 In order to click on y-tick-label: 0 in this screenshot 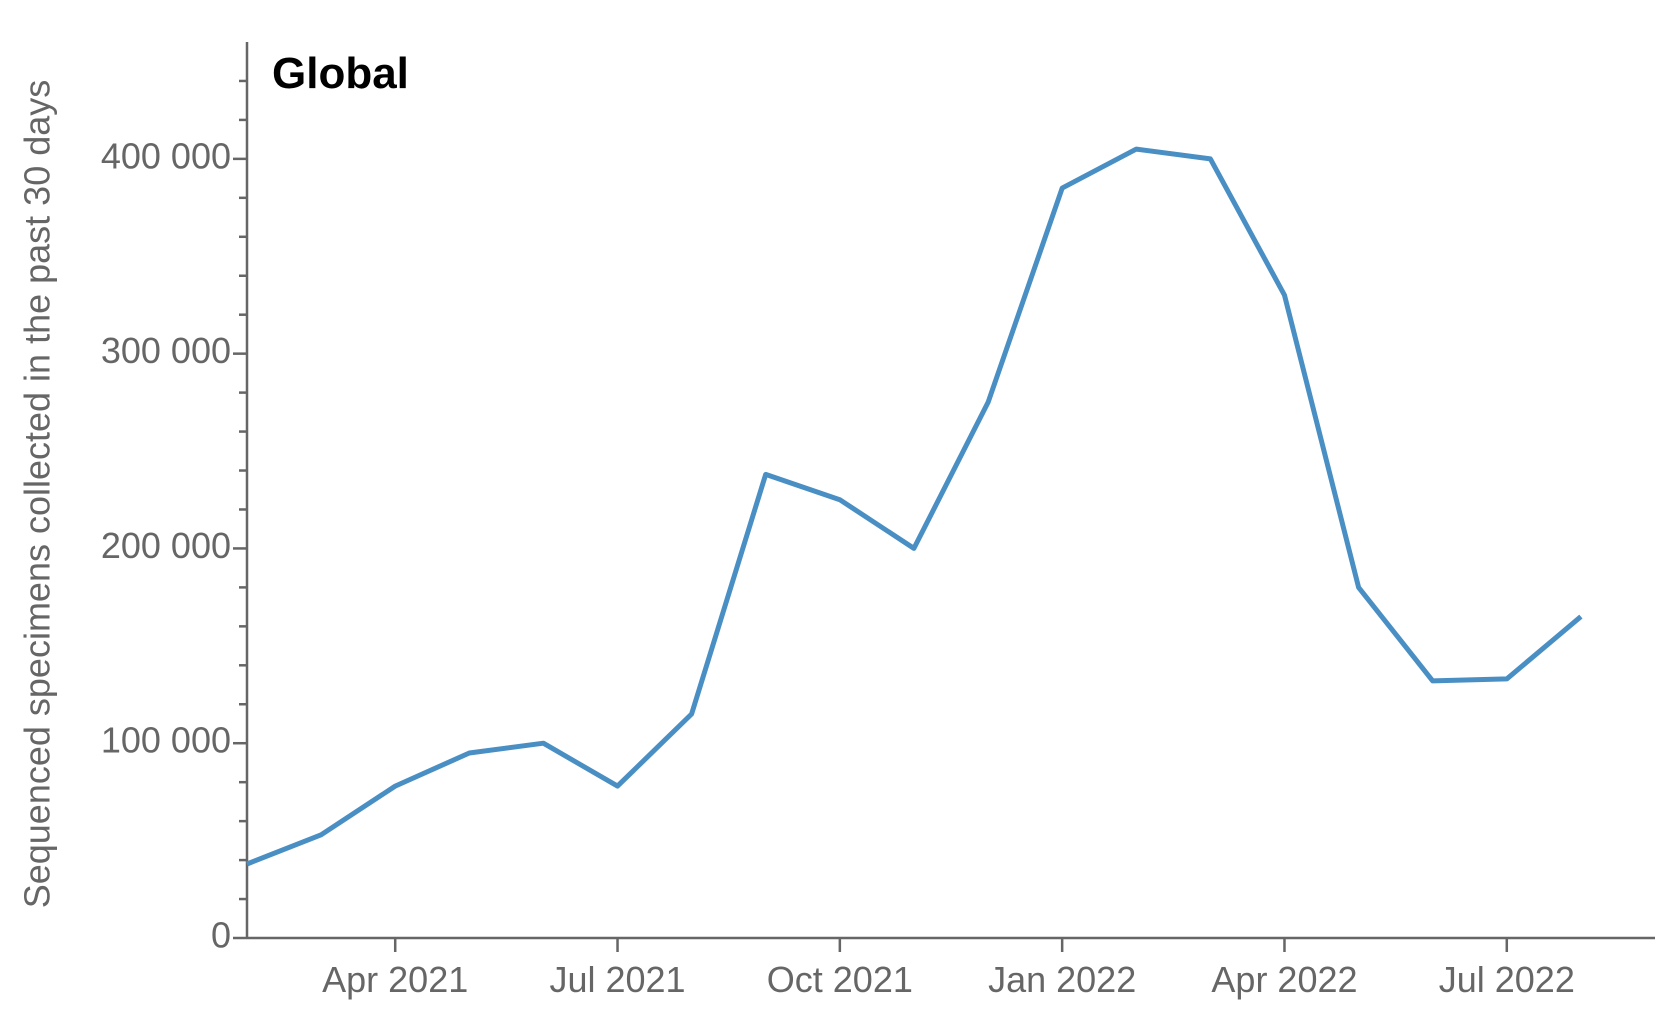, I will do `click(221, 935)`.